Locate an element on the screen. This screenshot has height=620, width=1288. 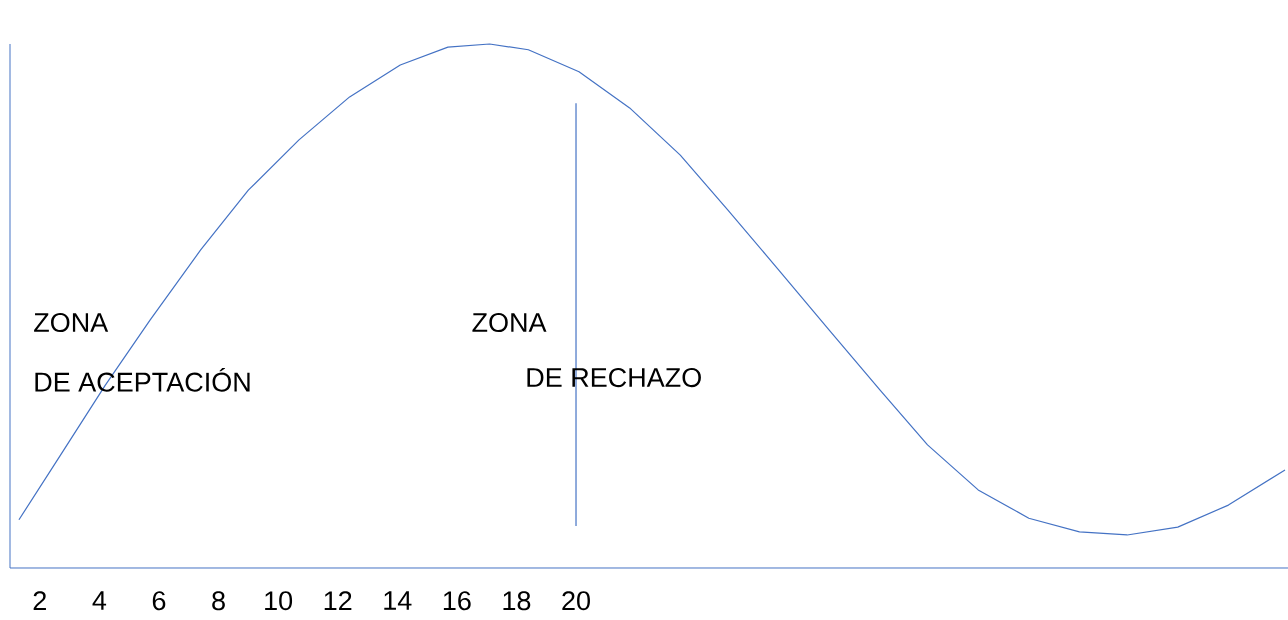
x-tick-label: 6 is located at coordinates (159, 601).